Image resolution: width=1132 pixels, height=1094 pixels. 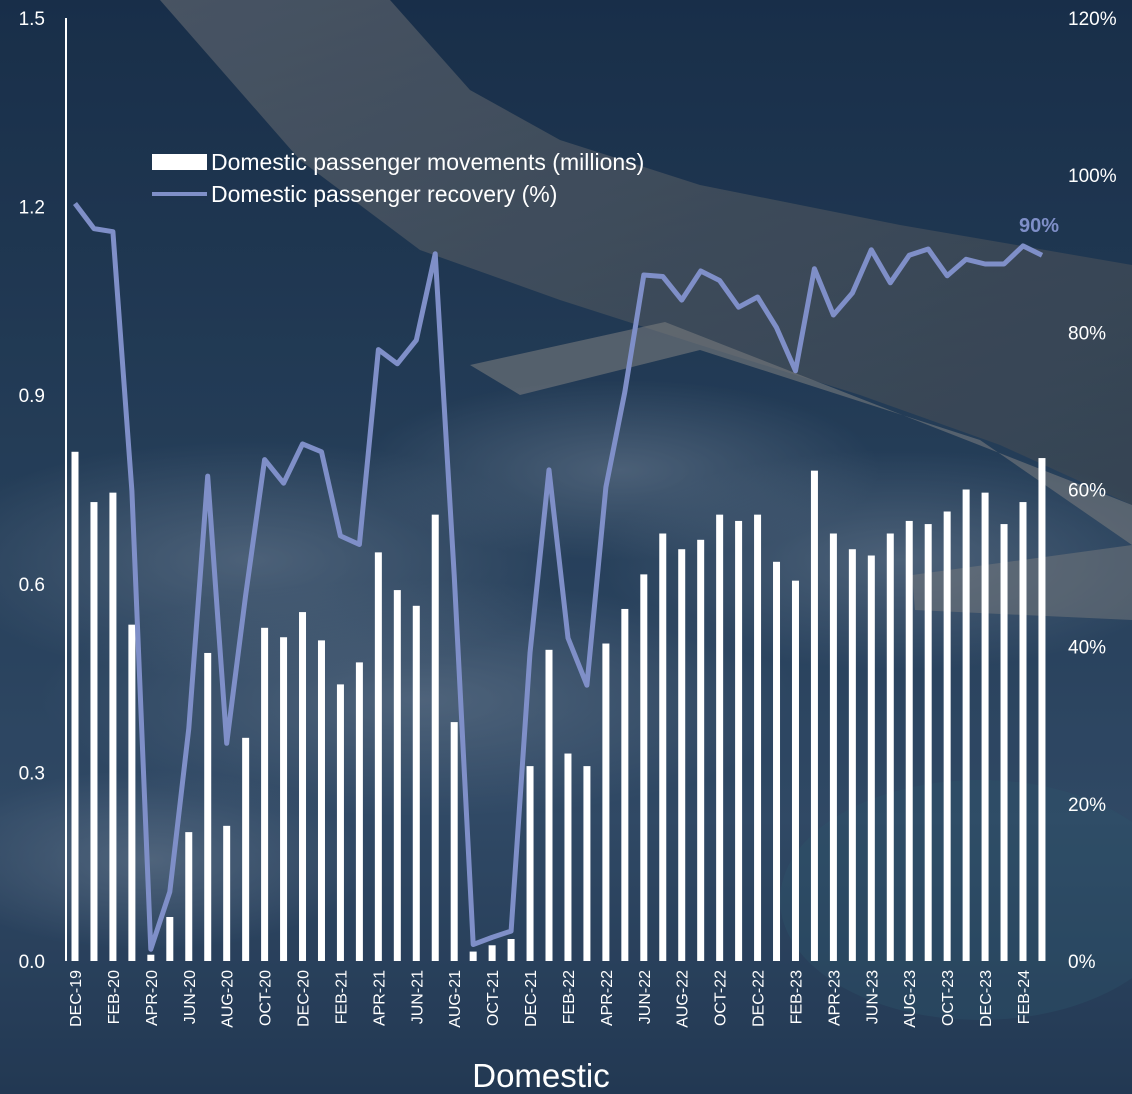 I want to click on left-axis-tick-label: 0.9, so click(x=32, y=396).